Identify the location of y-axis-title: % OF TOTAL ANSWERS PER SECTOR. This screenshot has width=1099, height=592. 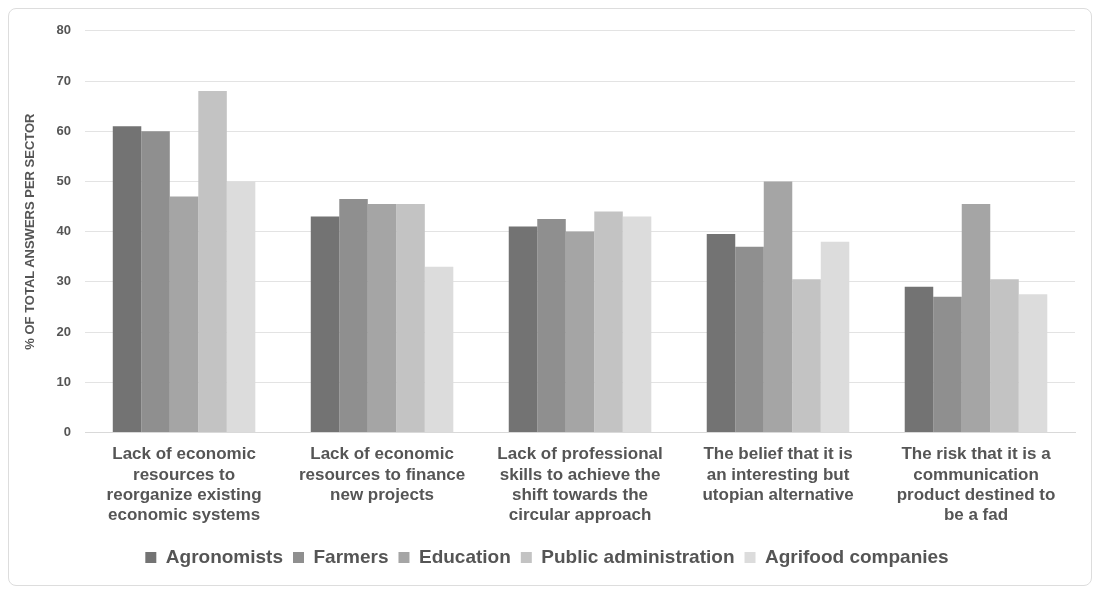
(30, 231).